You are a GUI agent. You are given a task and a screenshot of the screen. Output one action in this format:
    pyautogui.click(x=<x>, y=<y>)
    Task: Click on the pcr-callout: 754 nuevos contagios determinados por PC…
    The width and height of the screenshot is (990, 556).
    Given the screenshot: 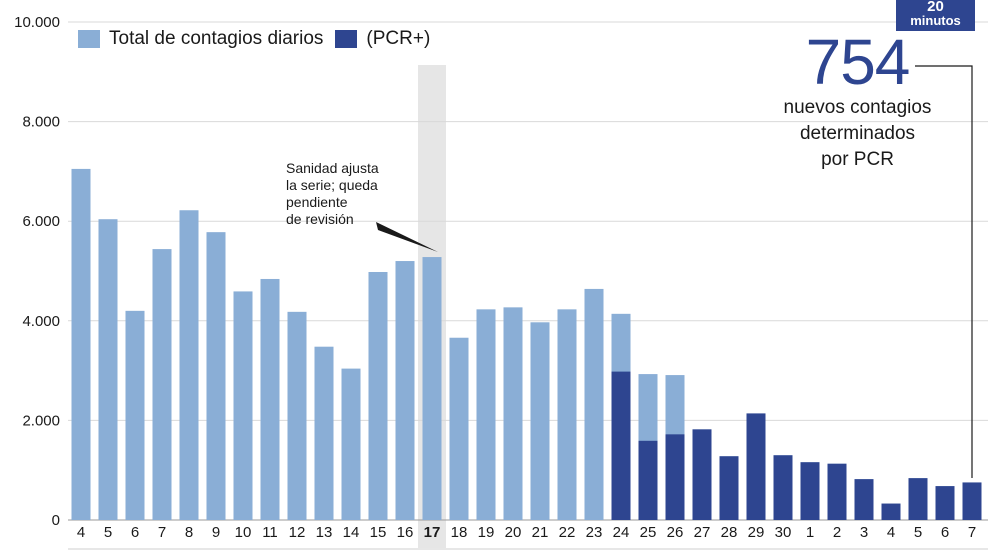 What is the action you would take?
    pyautogui.click(x=857, y=101)
    